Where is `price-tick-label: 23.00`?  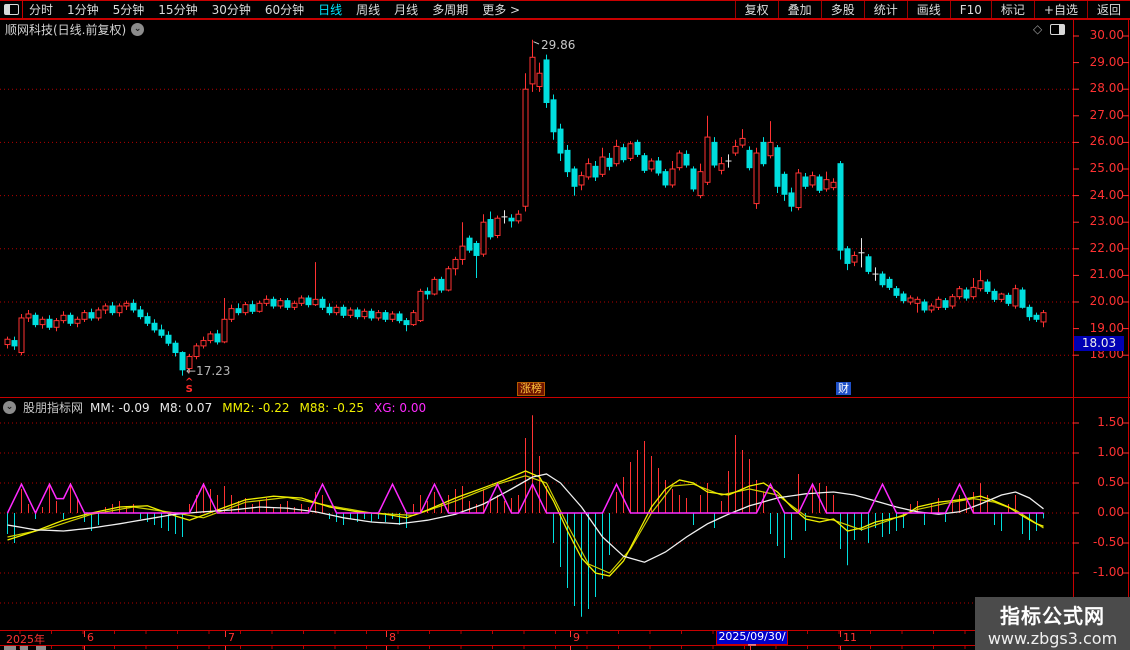 price-tick-label: 23.00 is located at coordinates (1106, 221).